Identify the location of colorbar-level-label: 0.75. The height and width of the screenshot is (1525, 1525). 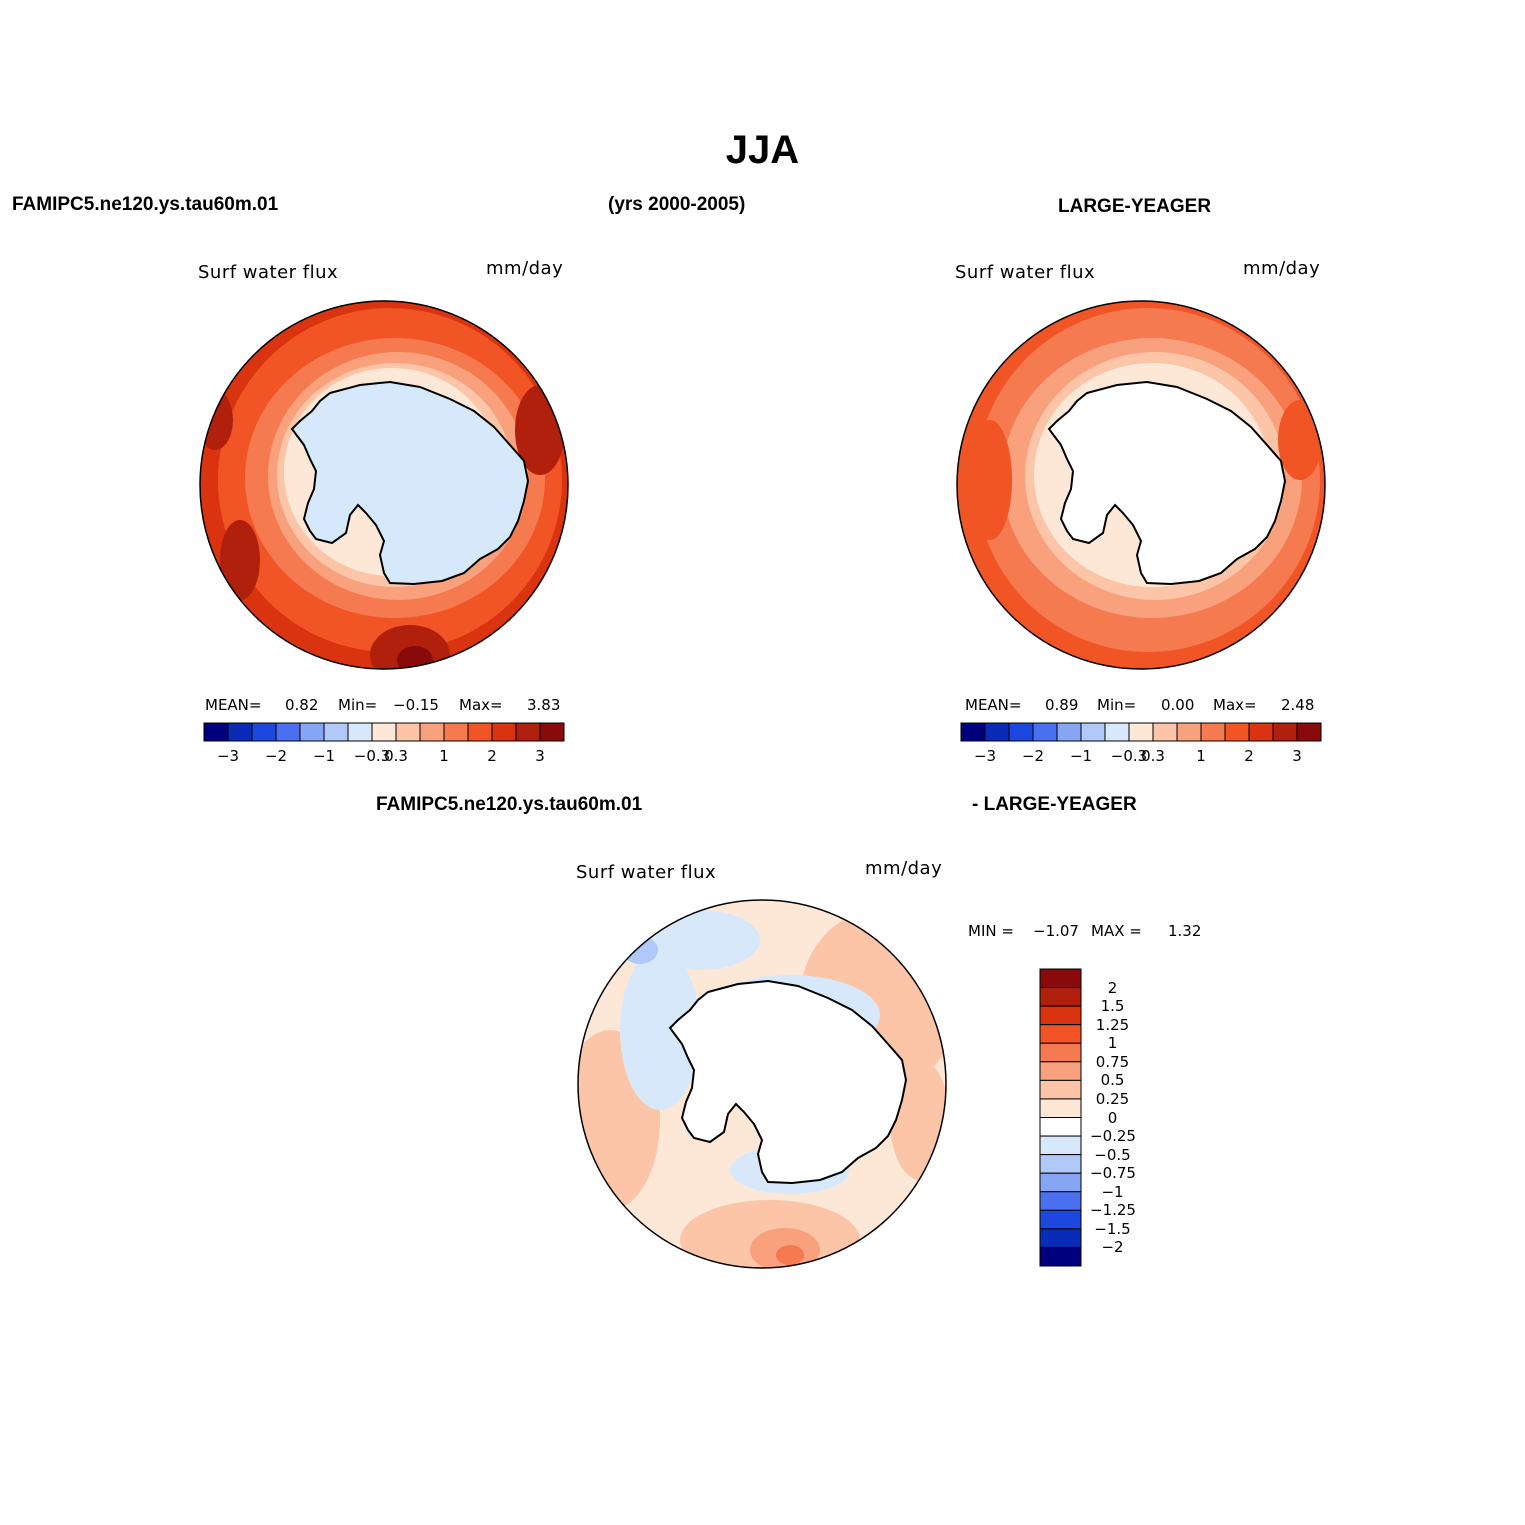
(1112, 1061).